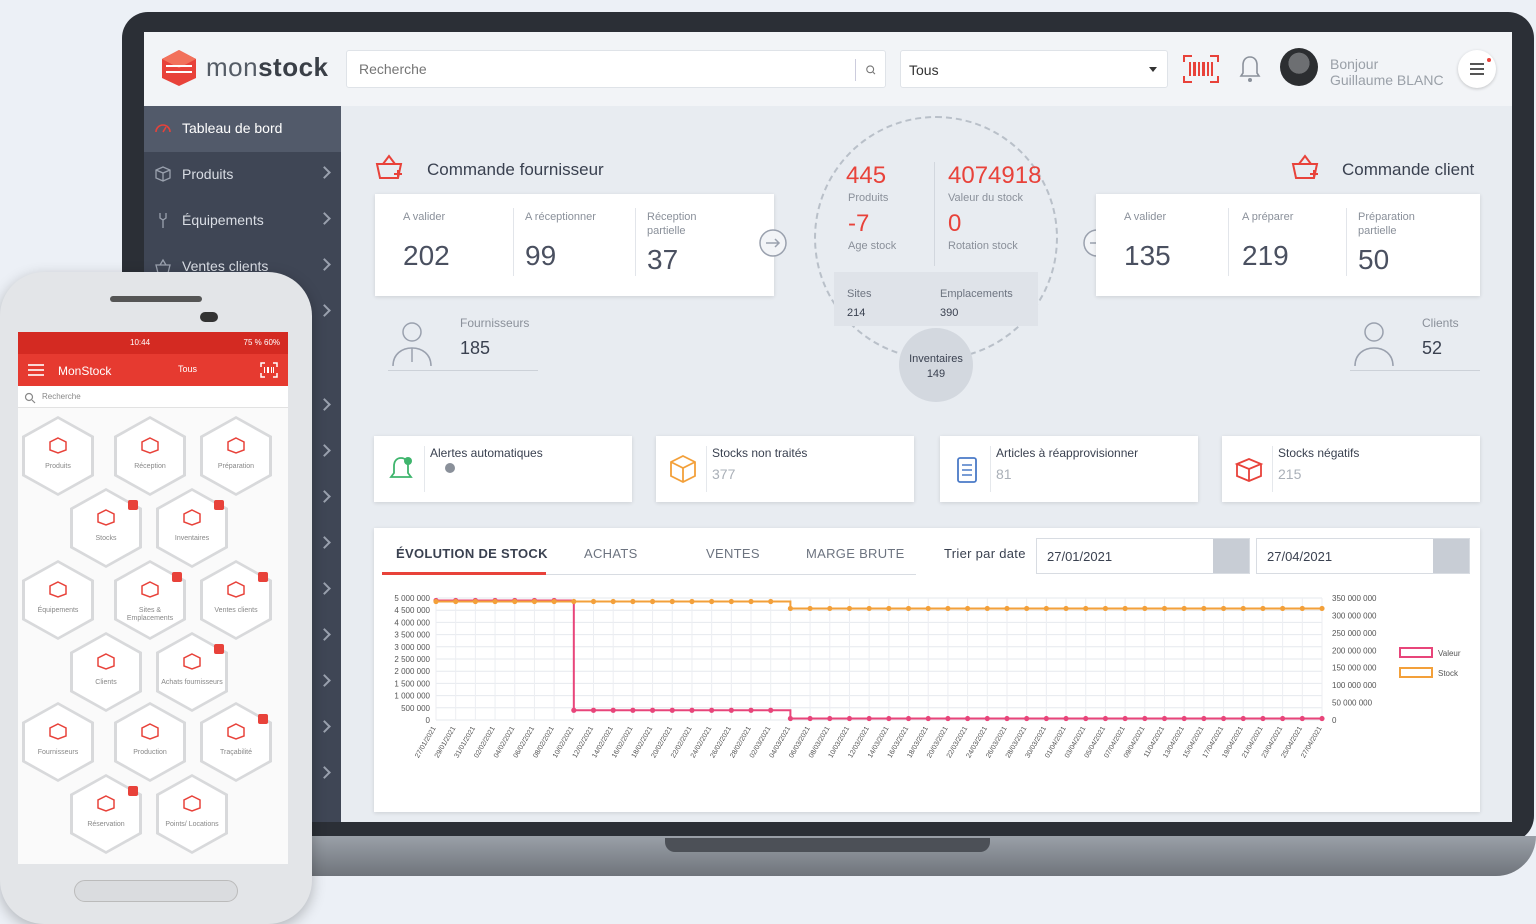 The width and height of the screenshot is (1536, 924). What do you see at coordinates (426, 255) in the screenshot?
I see `kpi-value: 202` at bounding box center [426, 255].